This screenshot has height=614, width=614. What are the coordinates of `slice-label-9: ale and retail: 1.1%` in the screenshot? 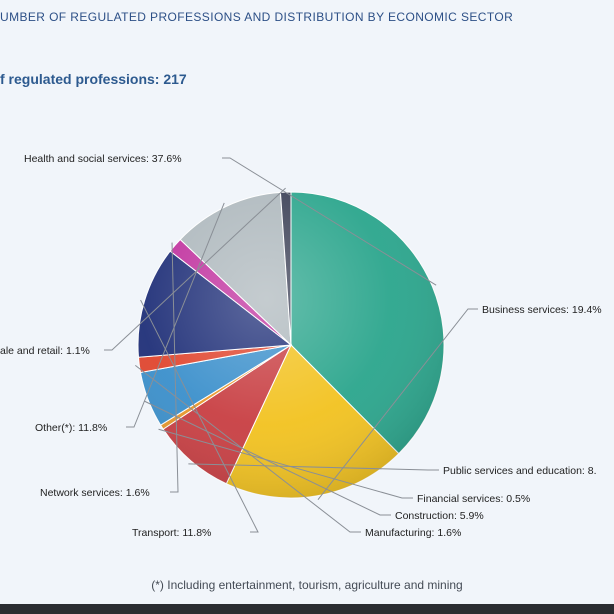 It's located at (45, 351).